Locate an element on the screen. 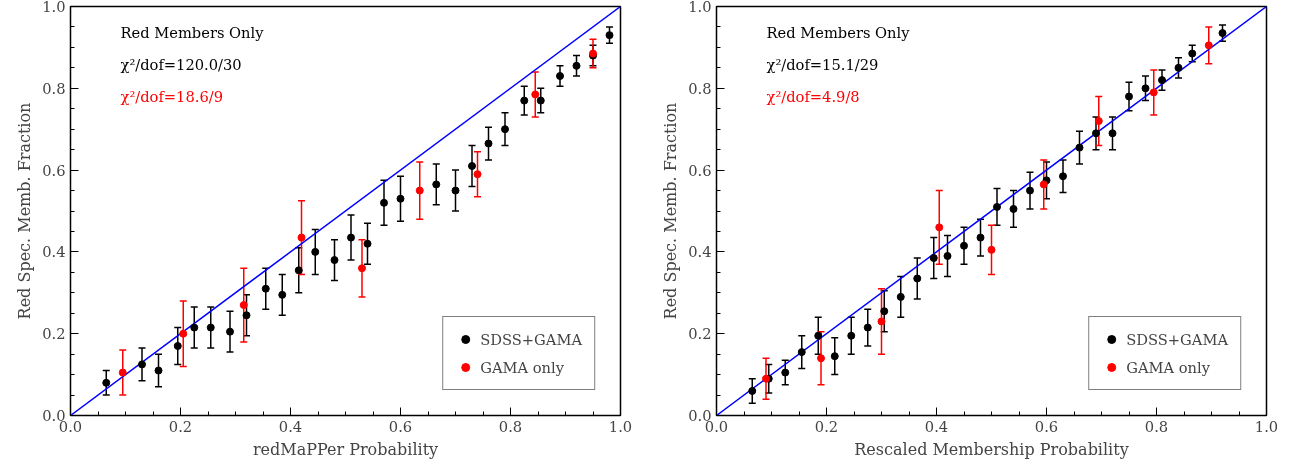 The image size is (1296, 469). x-axis-title: Rescaled Membership Probability is located at coordinates (991, 449).